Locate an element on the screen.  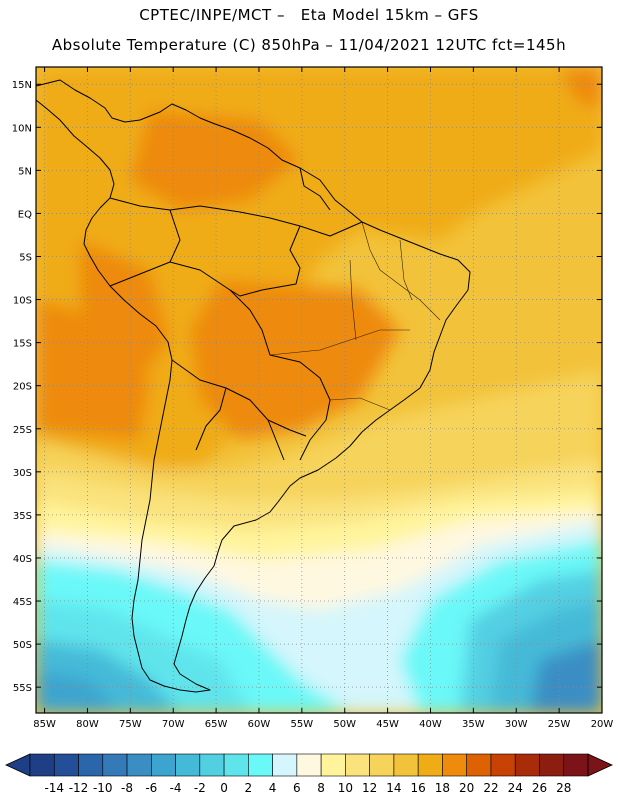
lon-tick-label: 35W is located at coordinates (473, 724).